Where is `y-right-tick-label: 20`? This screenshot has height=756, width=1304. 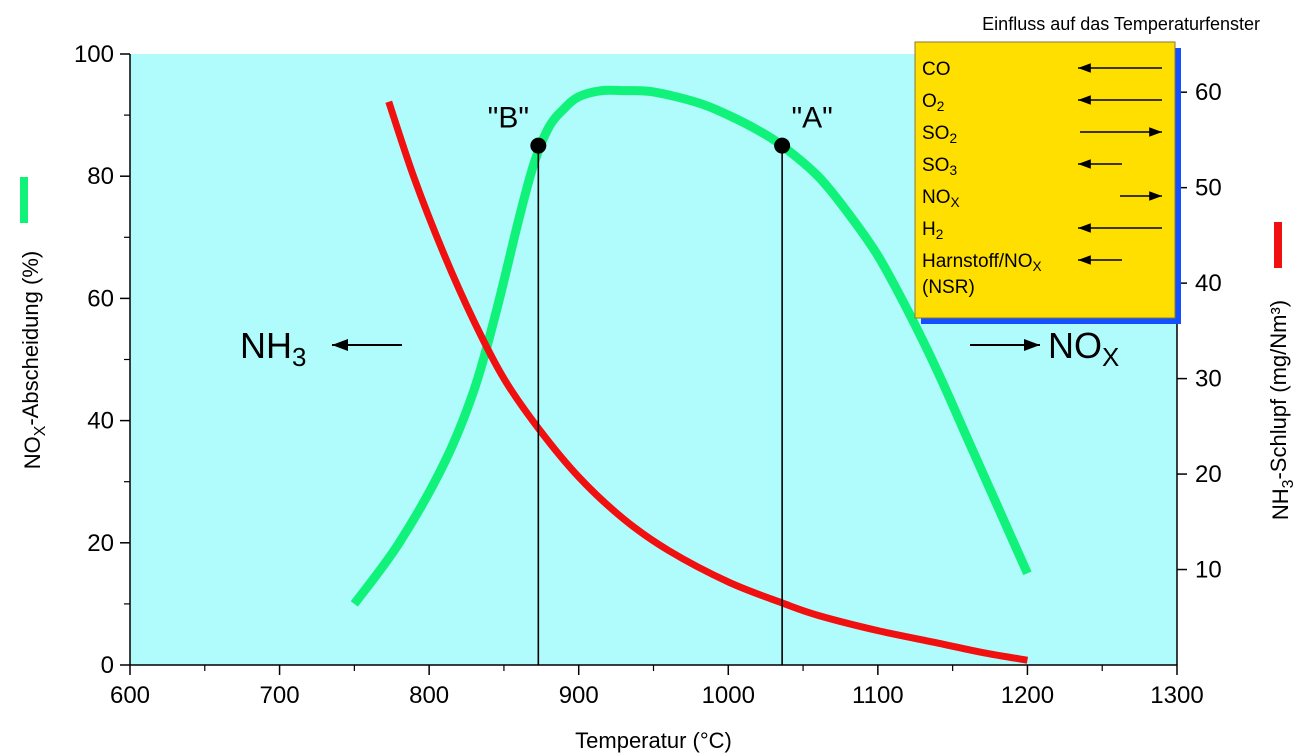 y-right-tick-label: 20 is located at coordinates (1208, 474).